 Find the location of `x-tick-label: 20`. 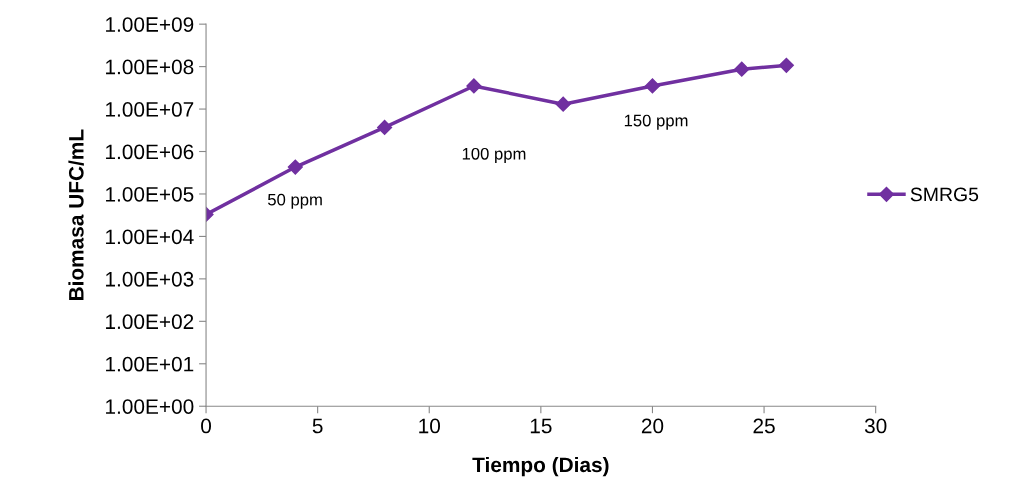

x-tick-label: 20 is located at coordinates (652, 426).